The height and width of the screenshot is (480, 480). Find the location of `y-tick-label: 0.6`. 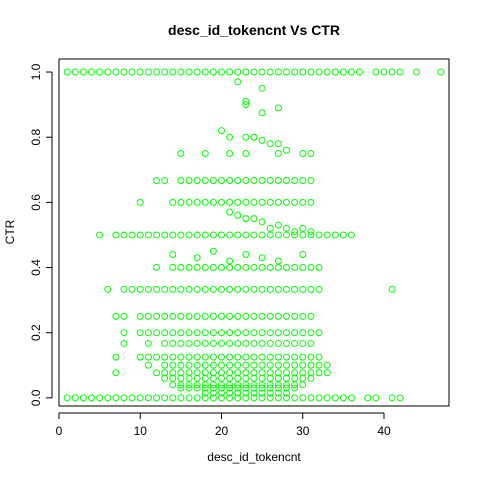

y-tick-label: 0.6 is located at coordinates (36, 202).